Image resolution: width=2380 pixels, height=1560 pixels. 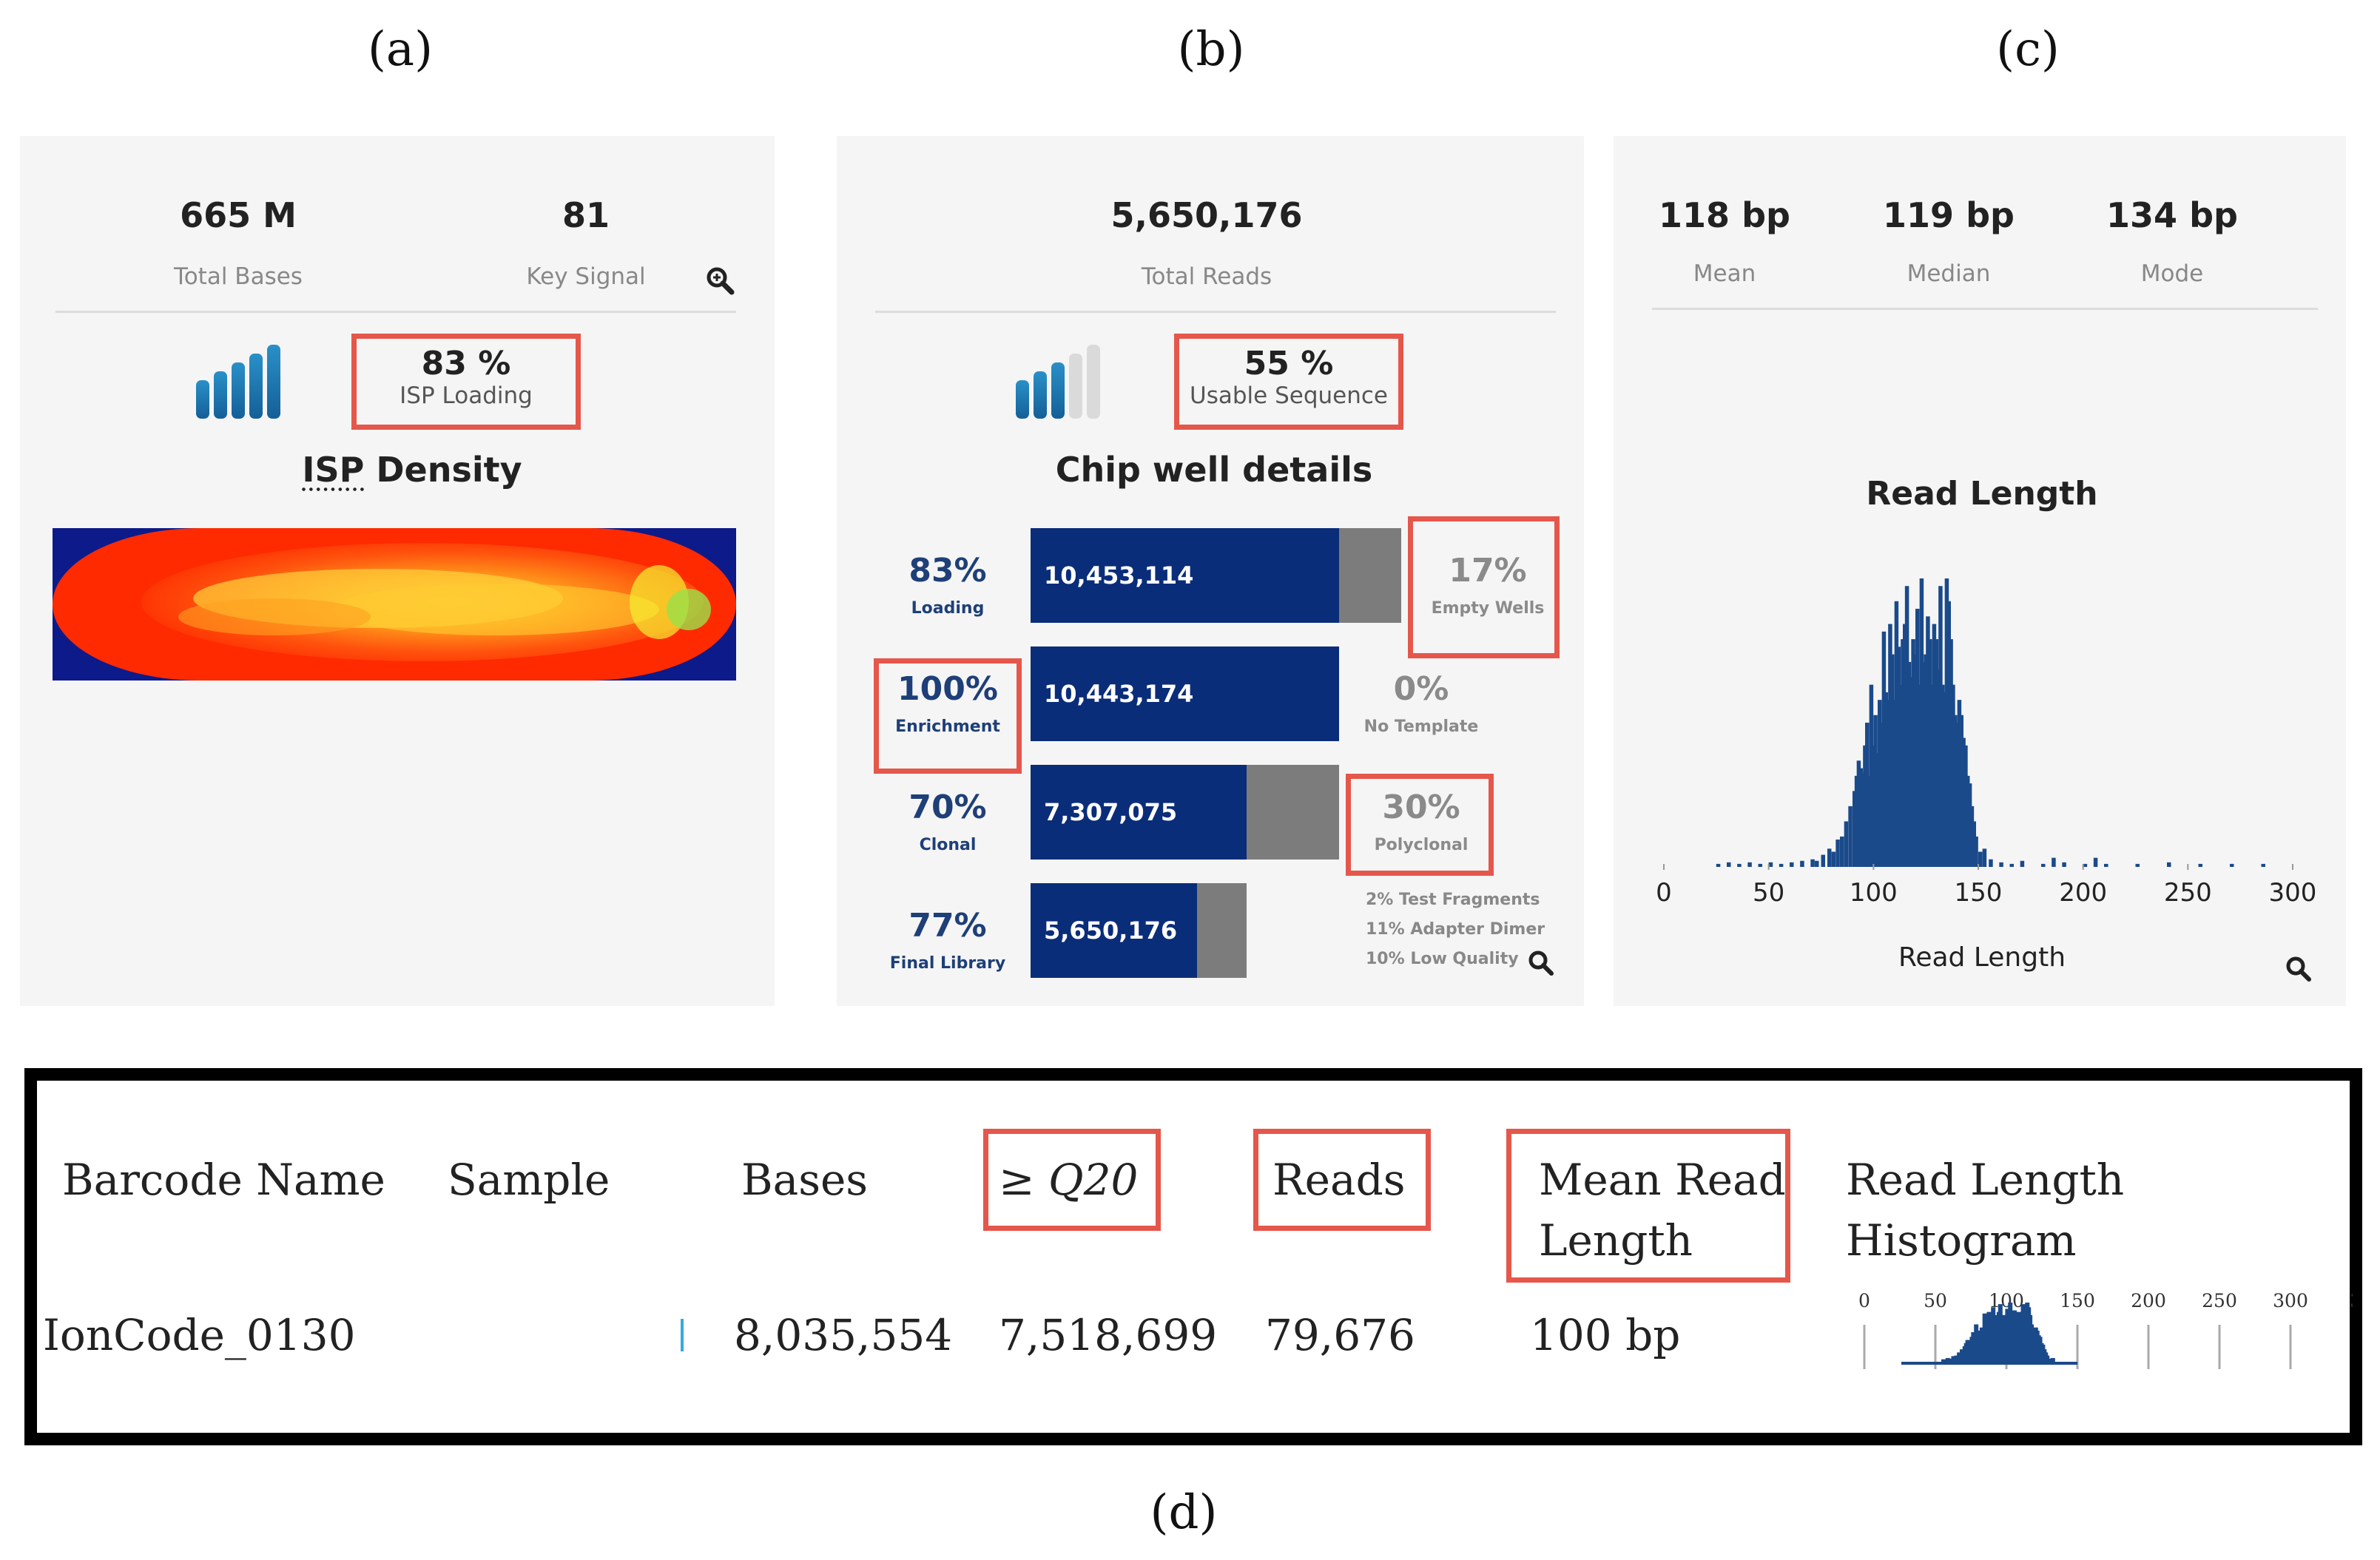 I want to click on polyclonal-bar, so click(x=1293, y=812).